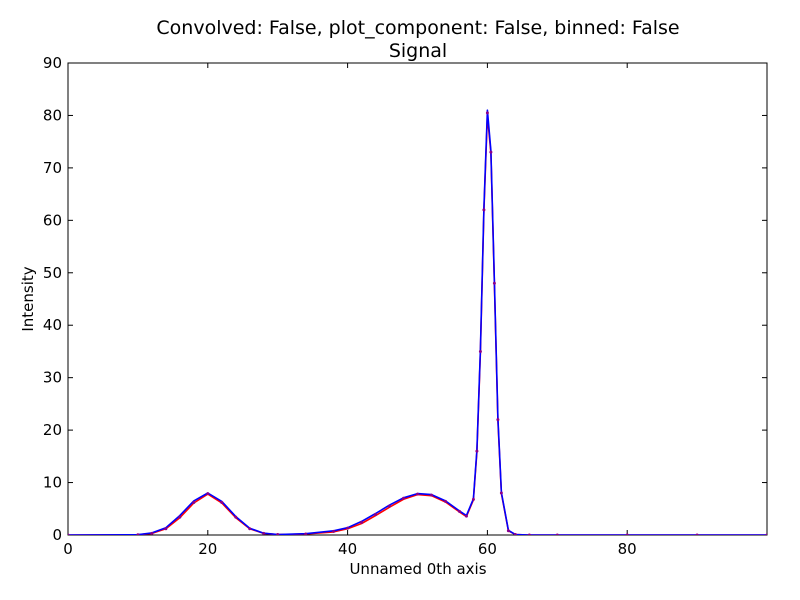 Image resolution: width=800 pixels, height=600 pixels. What do you see at coordinates (52, 168) in the screenshot?
I see `y-tick-label: 70` at bounding box center [52, 168].